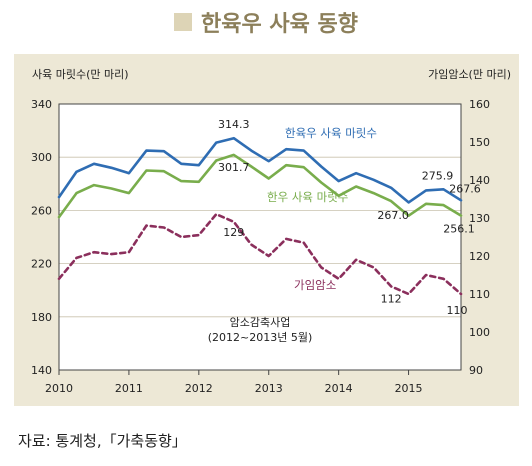 Image resolution: width=532 pixels, height=466 pixels. I want to click on x-tick-label: 2011, so click(129, 388).